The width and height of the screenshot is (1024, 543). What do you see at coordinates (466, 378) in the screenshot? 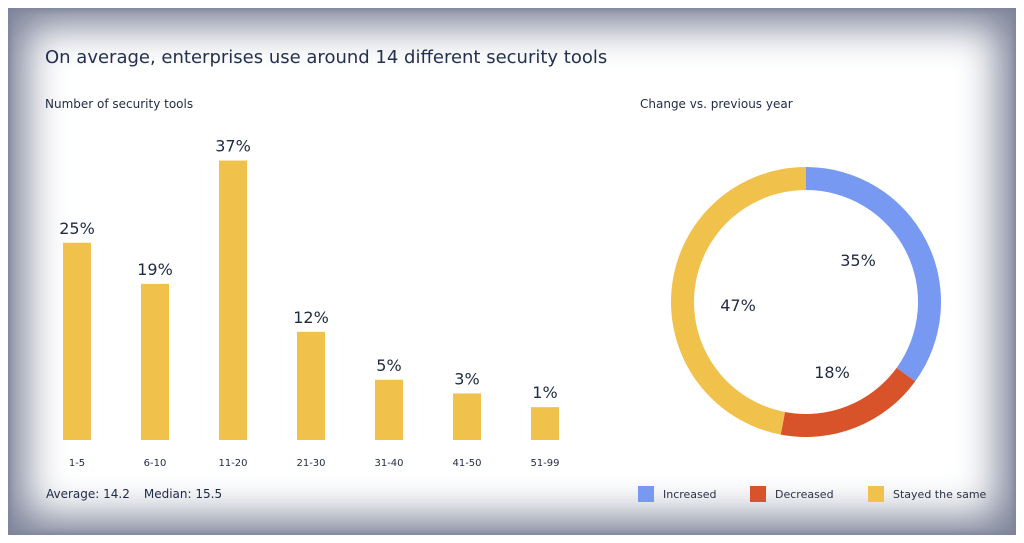
I see `bar-data-label: 3%` at bounding box center [466, 378].